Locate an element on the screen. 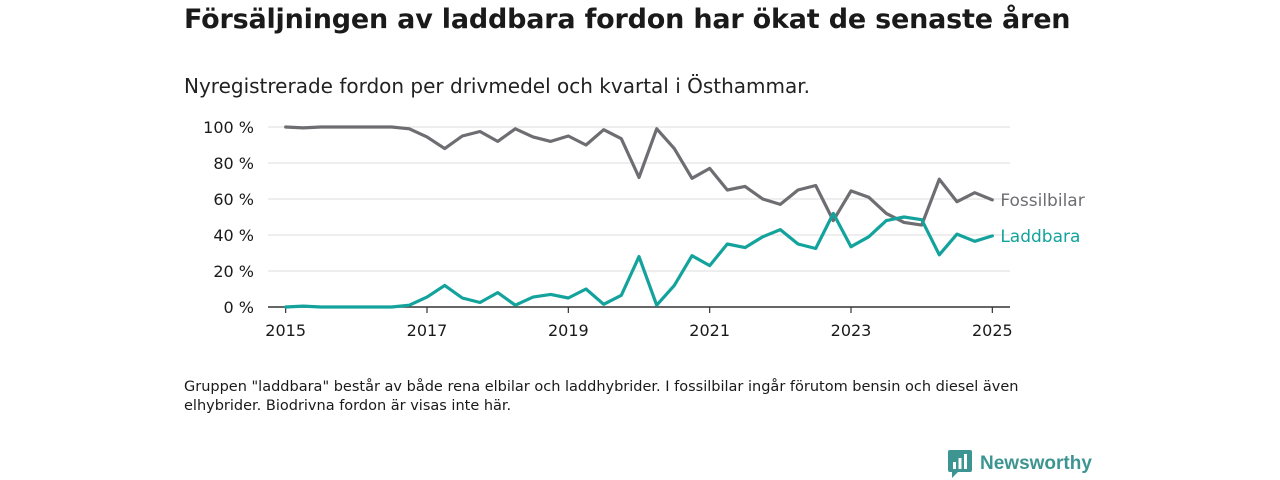 This screenshot has height=480, width=1280. y-tick-label: 0 % is located at coordinates (239, 307).